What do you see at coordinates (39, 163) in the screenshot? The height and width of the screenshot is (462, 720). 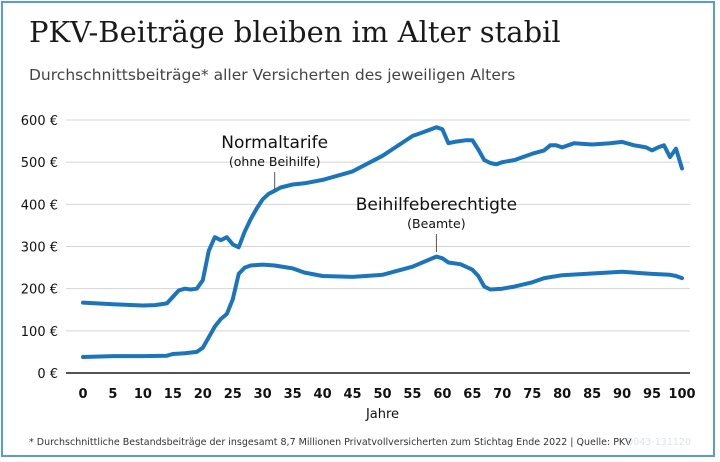 I see `y-tick-label: 500 €` at bounding box center [39, 163].